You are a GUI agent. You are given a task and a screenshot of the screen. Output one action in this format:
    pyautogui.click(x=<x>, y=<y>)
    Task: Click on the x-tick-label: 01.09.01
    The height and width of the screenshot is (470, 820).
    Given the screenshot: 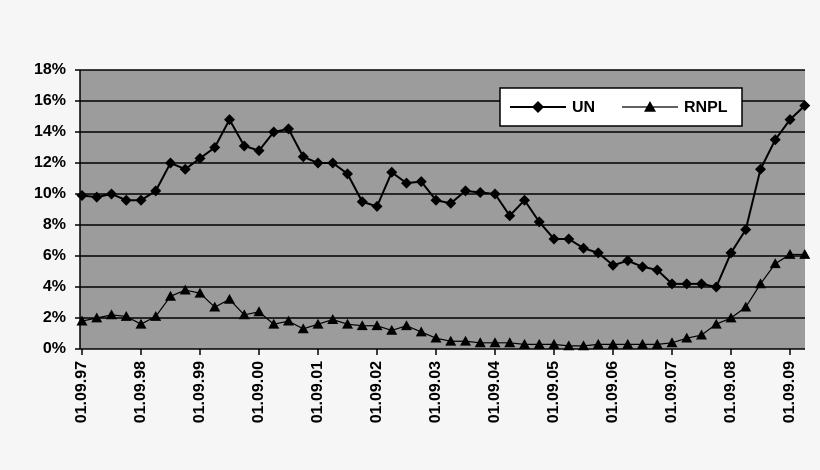 What is the action you would take?
    pyautogui.click(x=317, y=392)
    